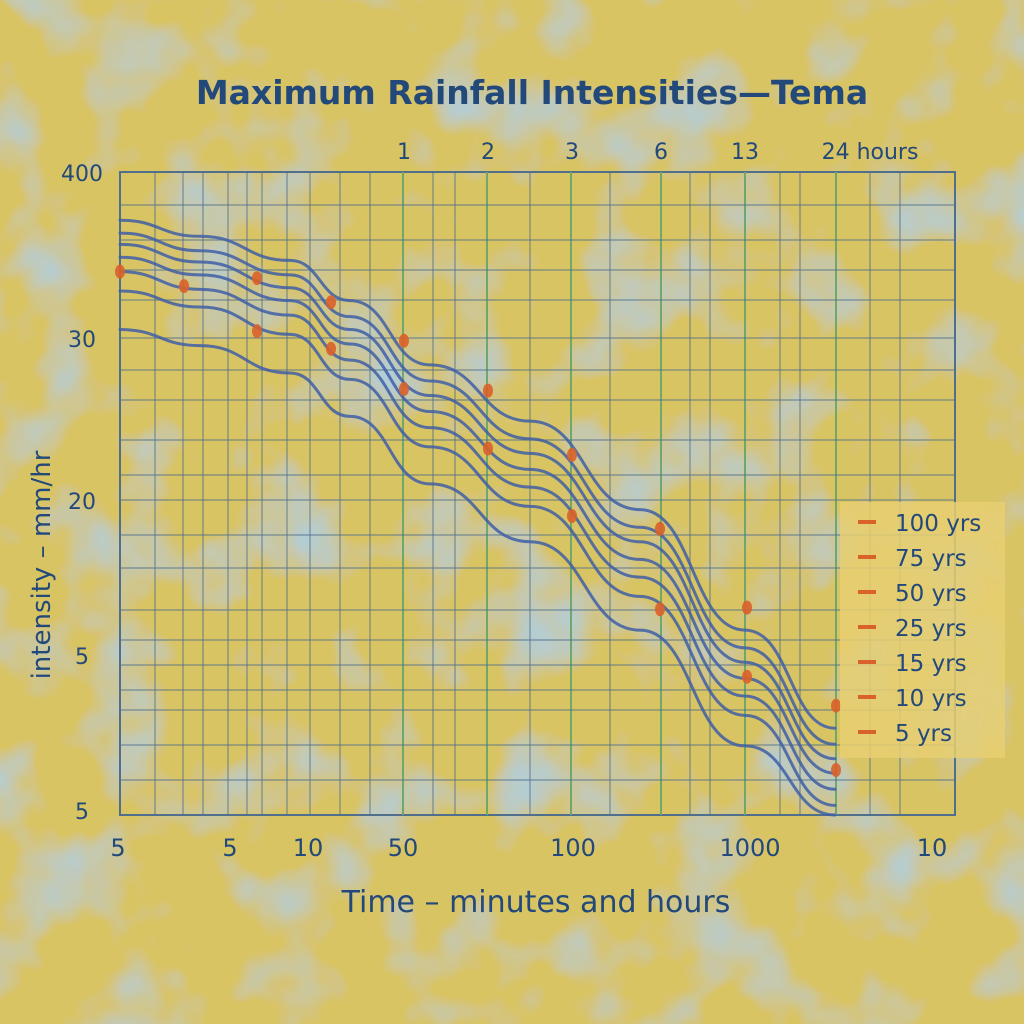 Image resolution: width=1024 pixels, height=1024 pixels. Describe the element at coordinates (931, 559) in the screenshot. I see `legend-label: 75 yrs` at that location.